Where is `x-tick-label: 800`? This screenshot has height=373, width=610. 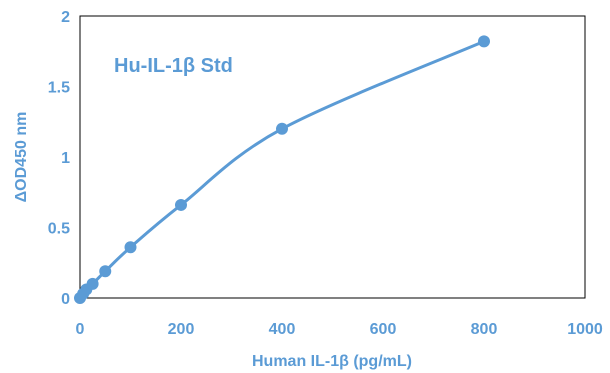 x-tick-label: 800 is located at coordinates (484, 329).